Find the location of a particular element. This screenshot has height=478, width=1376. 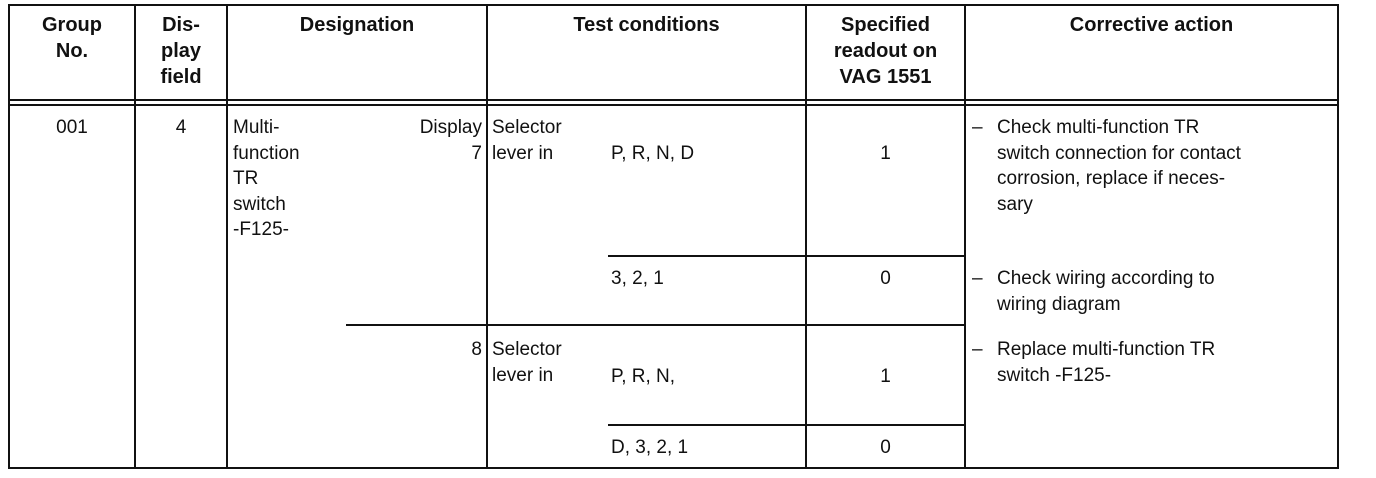

header-specified-readout: Specified readout on VAG 1551 is located at coordinates (885, 51).